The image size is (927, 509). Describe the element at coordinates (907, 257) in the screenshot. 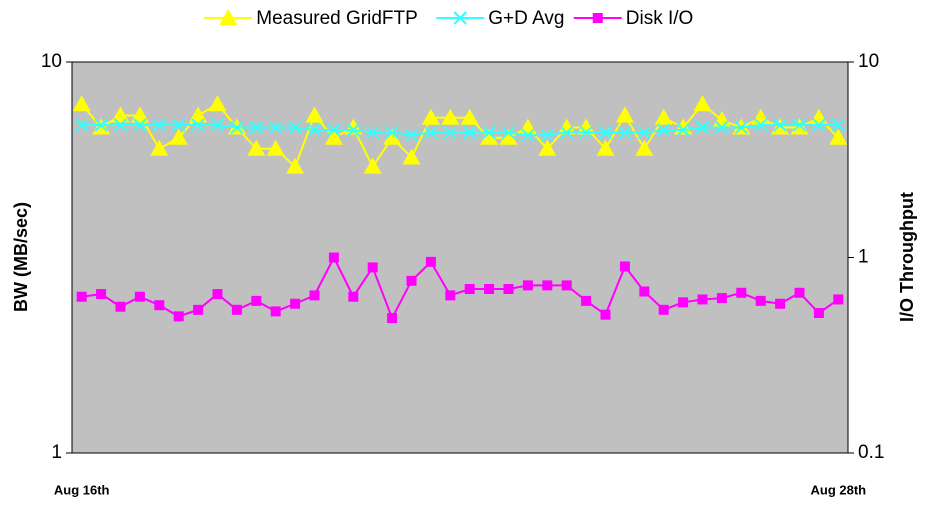

I see `y2-axis-title: I/O Throughput` at that location.